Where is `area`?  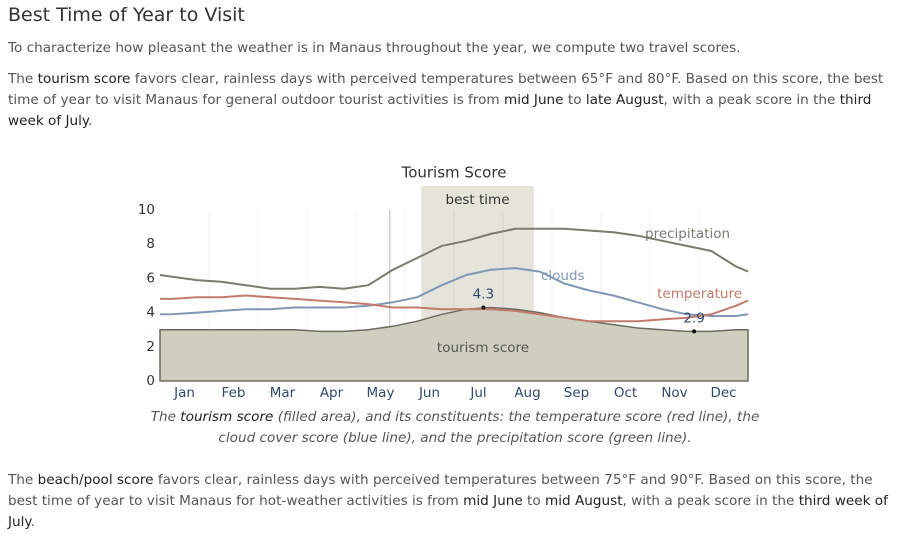
area is located at coordinates (454, 344).